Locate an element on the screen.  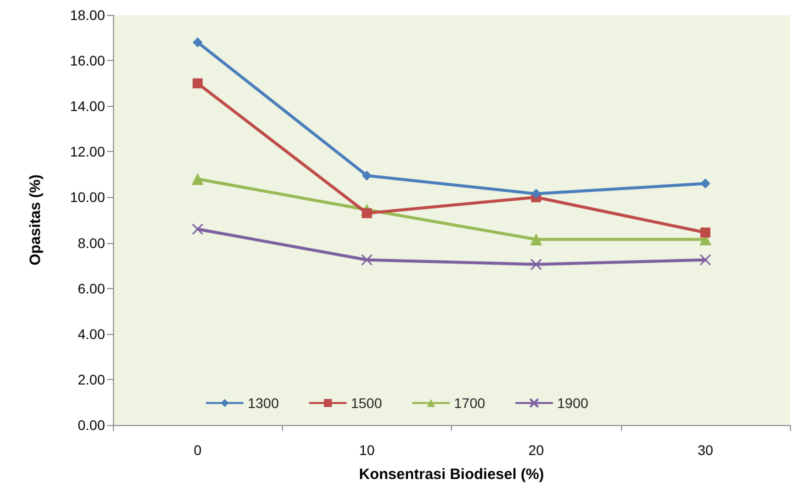
legend-label: 1900 is located at coordinates (573, 403).